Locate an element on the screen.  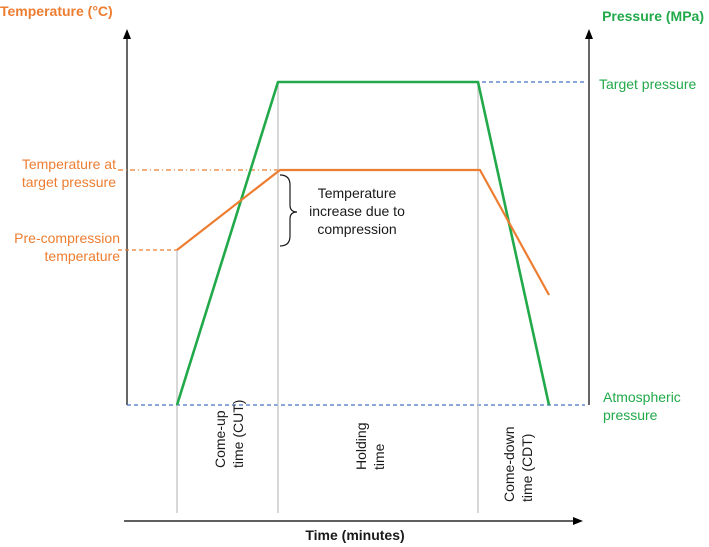
annotation-line2: increase due to is located at coordinates (357, 211).